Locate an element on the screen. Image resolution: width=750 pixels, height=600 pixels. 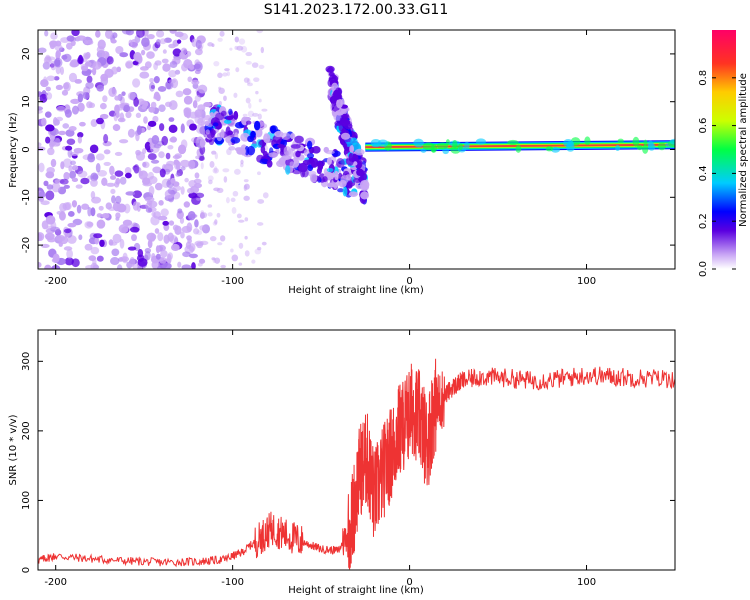
spectrogram-y-tick-label: 0 is located at coordinates (26, 149).